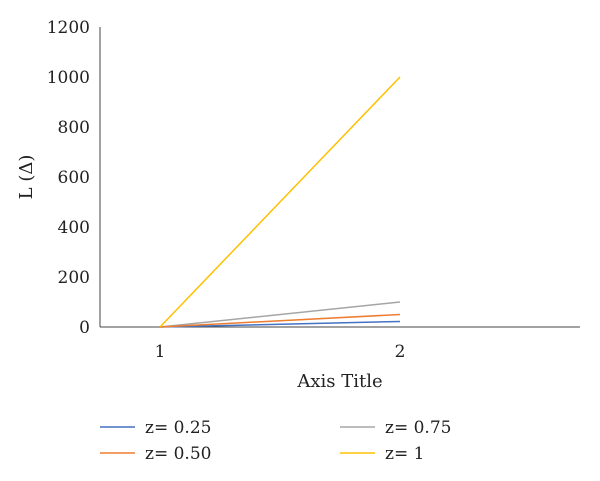 Image resolution: width=600 pixels, height=481 pixels. Describe the element at coordinates (178, 454) in the screenshot. I see `legend-label: z= 0.50` at that location.